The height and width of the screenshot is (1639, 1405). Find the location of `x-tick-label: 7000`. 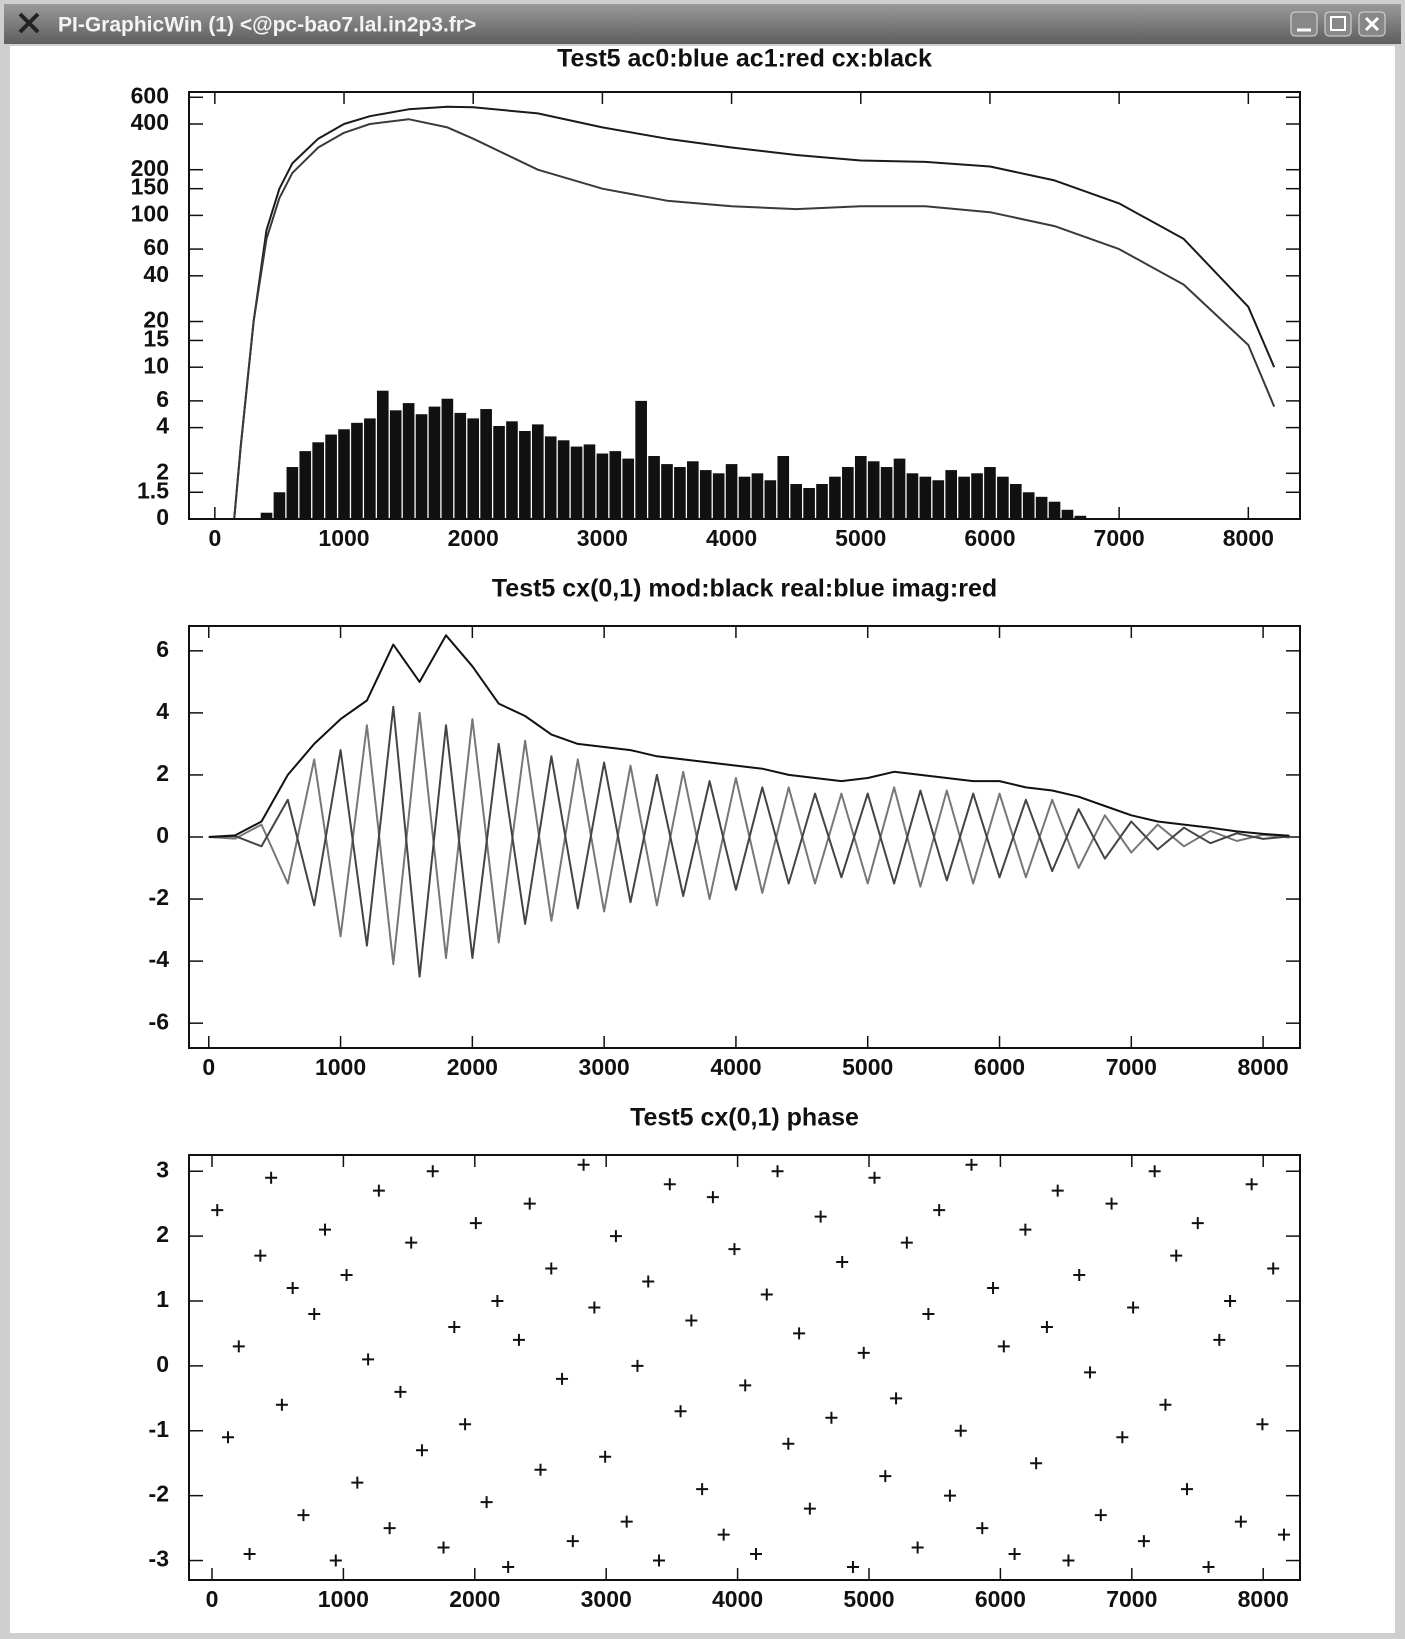

x-tick-label: 7000 is located at coordinates (1131, 1599).